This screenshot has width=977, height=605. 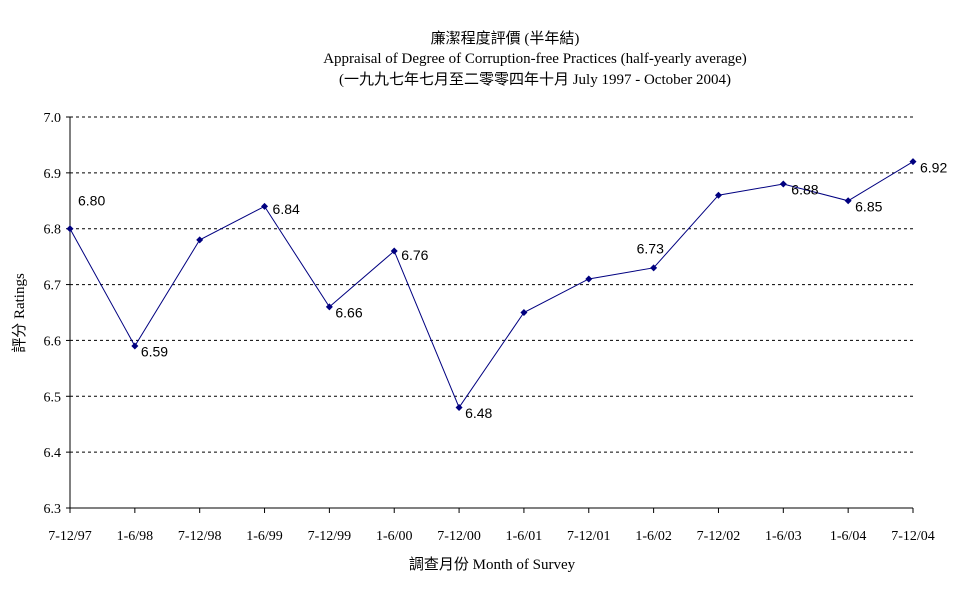 I want to click on x-tick-label: 7-12/04, so click(x=913, y=536).